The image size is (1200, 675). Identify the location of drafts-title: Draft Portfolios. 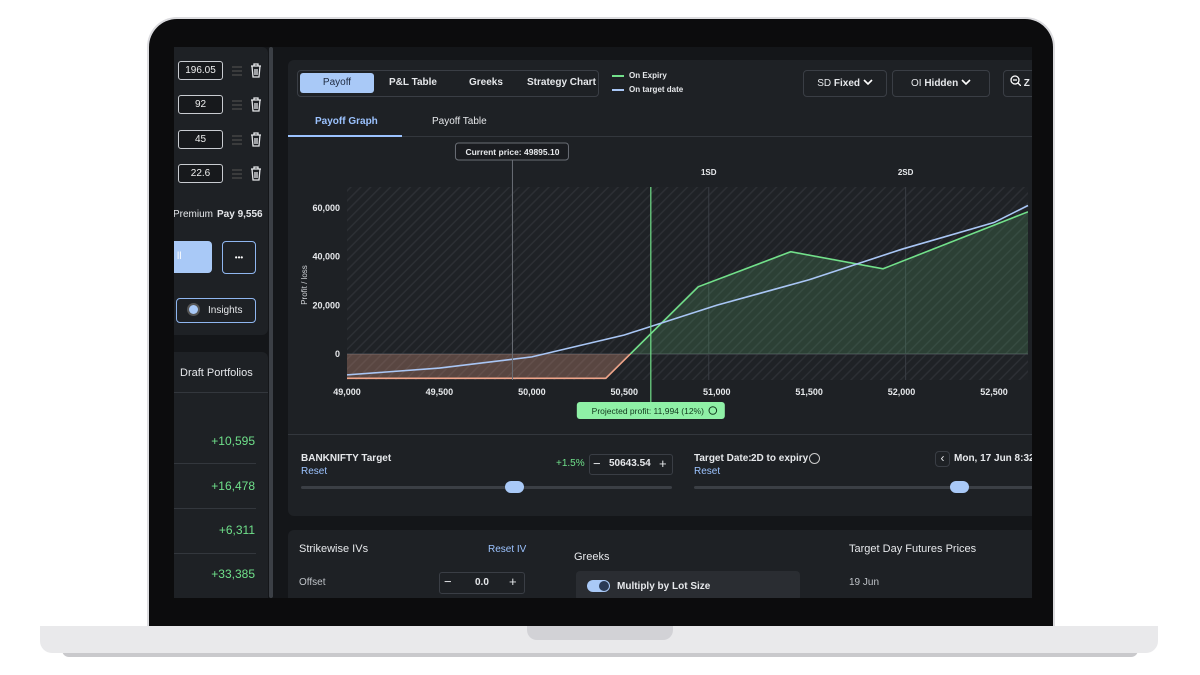
(216, 373).